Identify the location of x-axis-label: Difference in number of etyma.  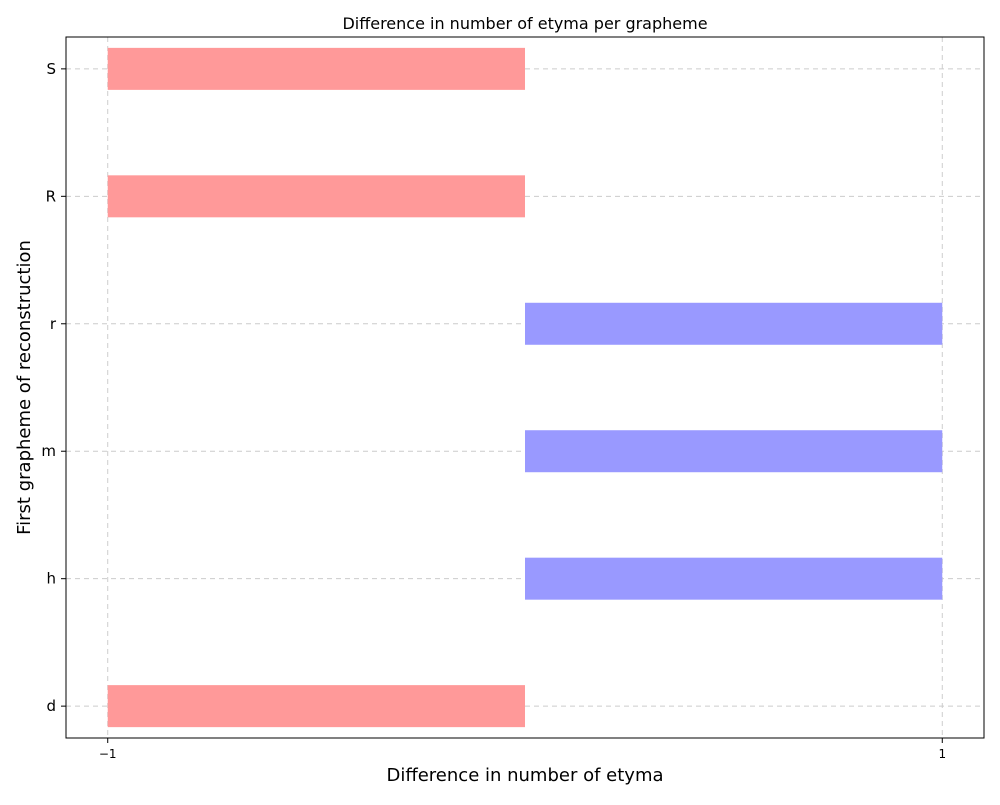
(524, 775).